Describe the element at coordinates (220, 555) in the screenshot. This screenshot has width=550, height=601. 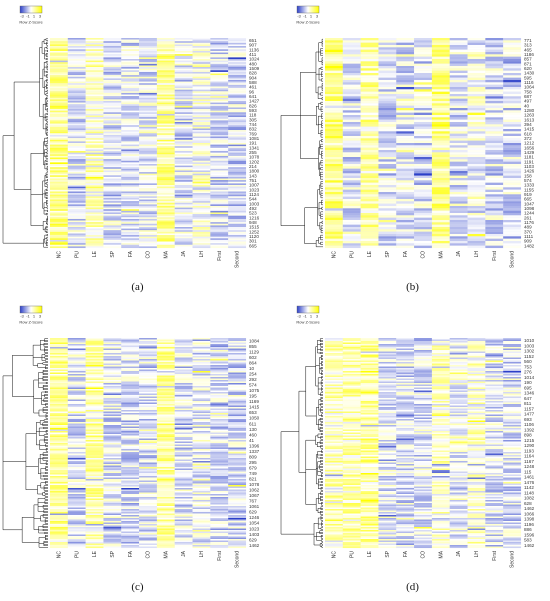
I see `column-label: First` at that location.